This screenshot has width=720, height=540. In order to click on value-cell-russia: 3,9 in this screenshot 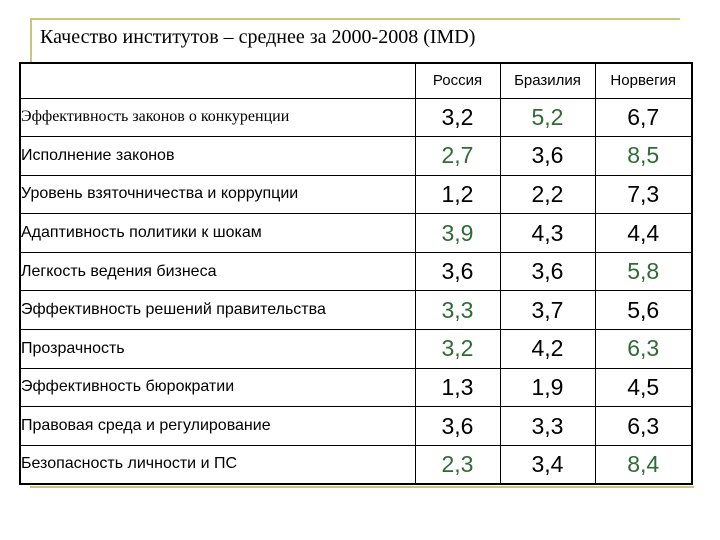, I will do `click(457, 233)`.